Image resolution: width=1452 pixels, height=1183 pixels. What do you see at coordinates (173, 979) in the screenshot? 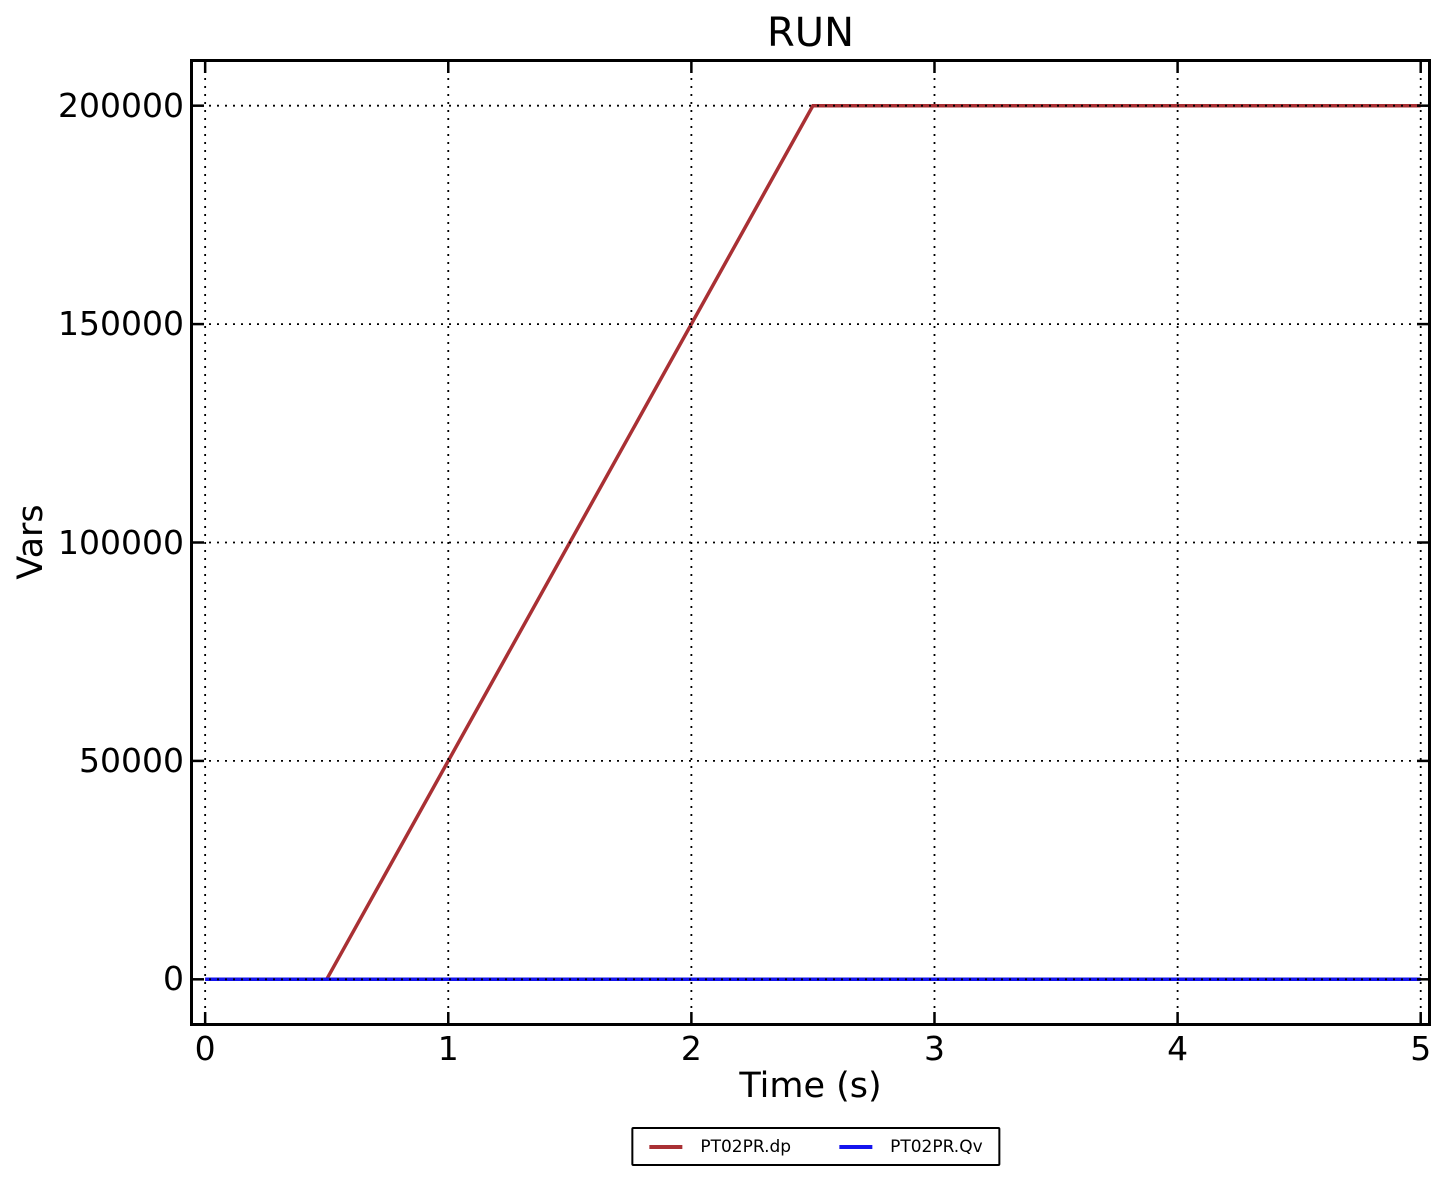
I see `y-tick-label: 0` at bounding box center [173, 979].